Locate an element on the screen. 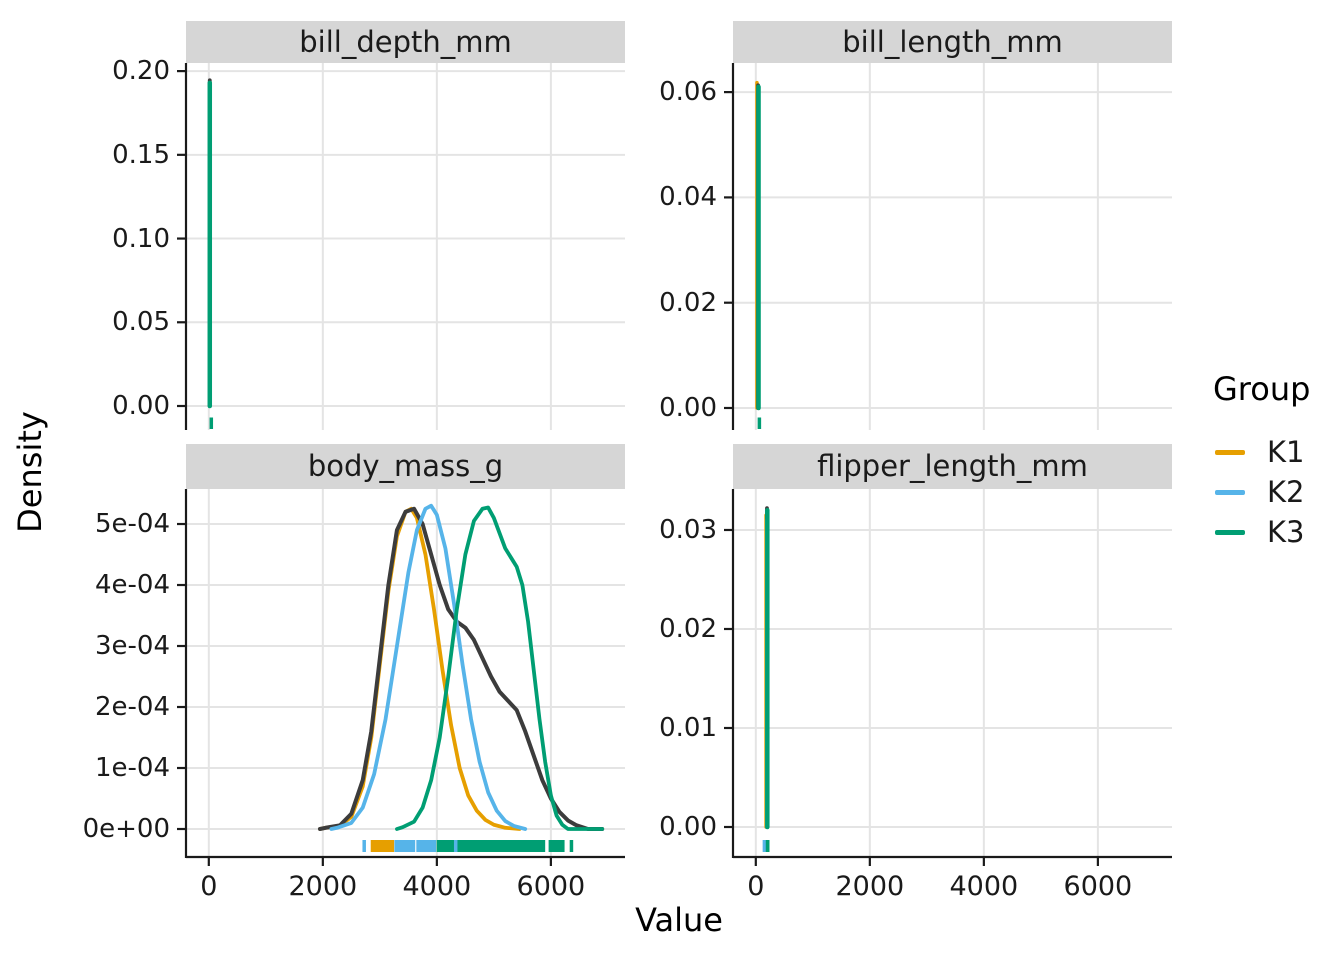 The image size is (1344, 960). y-tick-label: 0.20 is located at coordinates (141, 71).